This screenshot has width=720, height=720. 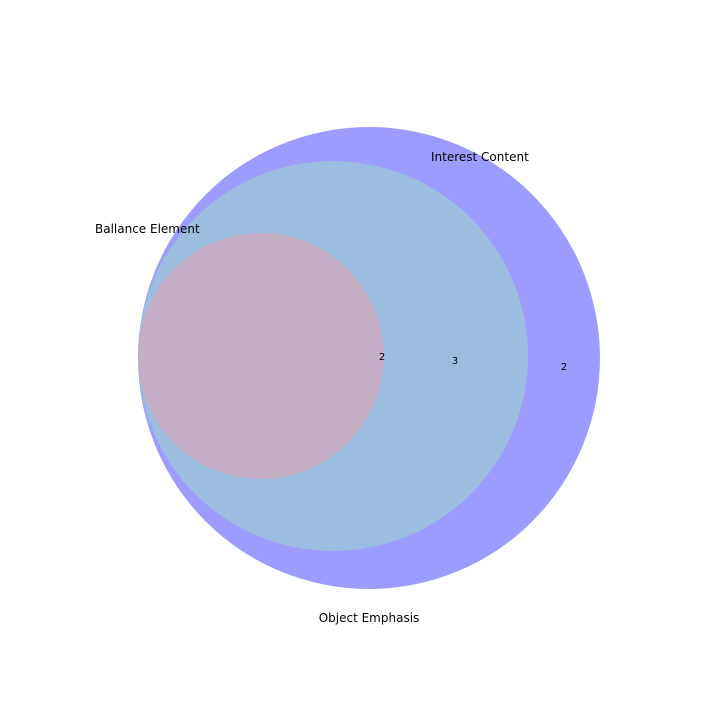 What do you see at coordinates (480, 157) in the screenshot?
I see `label-interest-content: Interest Content` at bounding box center [480, 157].